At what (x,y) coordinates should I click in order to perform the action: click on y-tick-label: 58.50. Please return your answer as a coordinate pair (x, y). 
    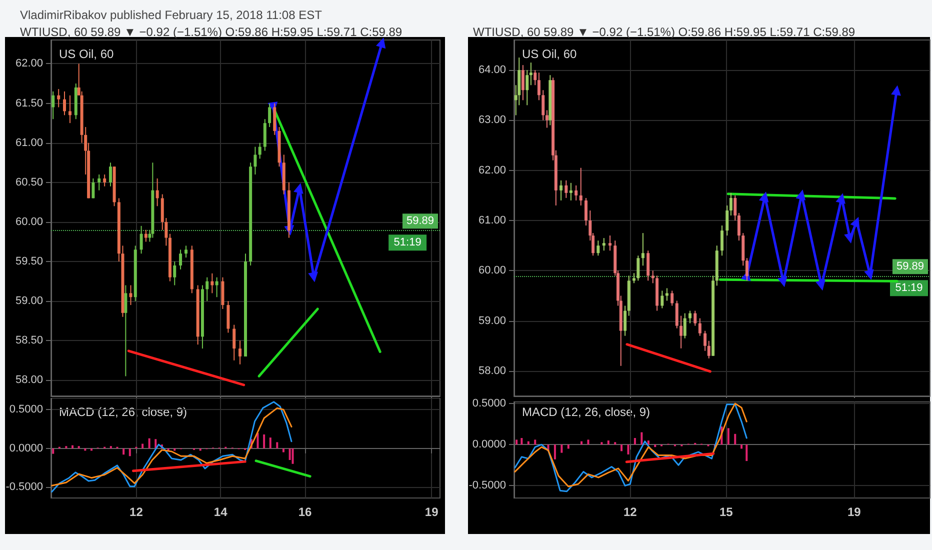
    Looking at the image, I should click on (29, 340).